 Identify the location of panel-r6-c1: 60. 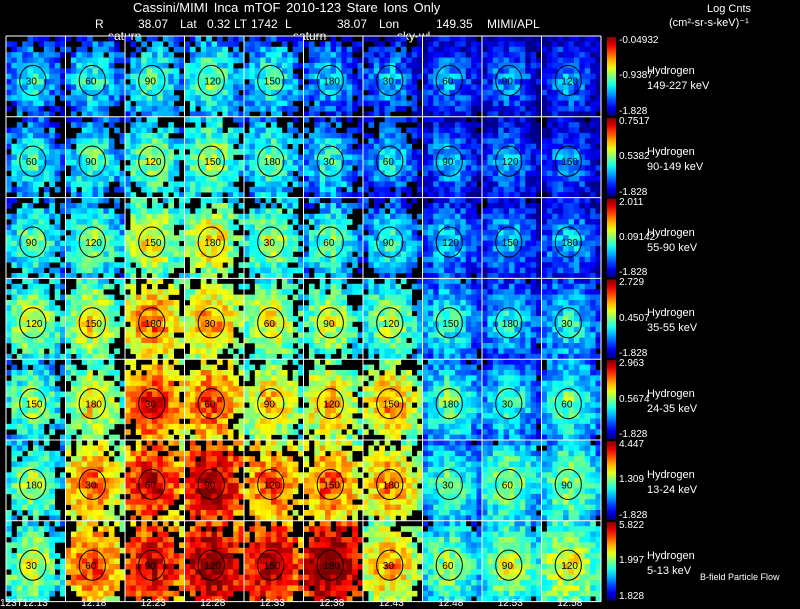
(95, 561).